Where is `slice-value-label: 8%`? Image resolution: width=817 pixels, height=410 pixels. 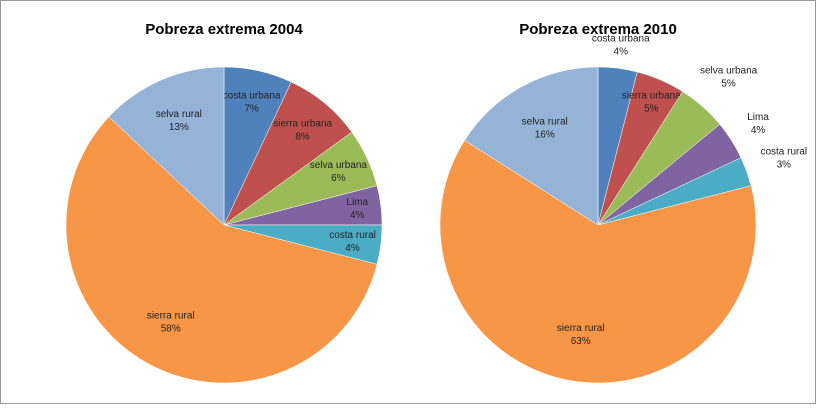 slice-value-label: 8% is located at coordinates (302, 137).